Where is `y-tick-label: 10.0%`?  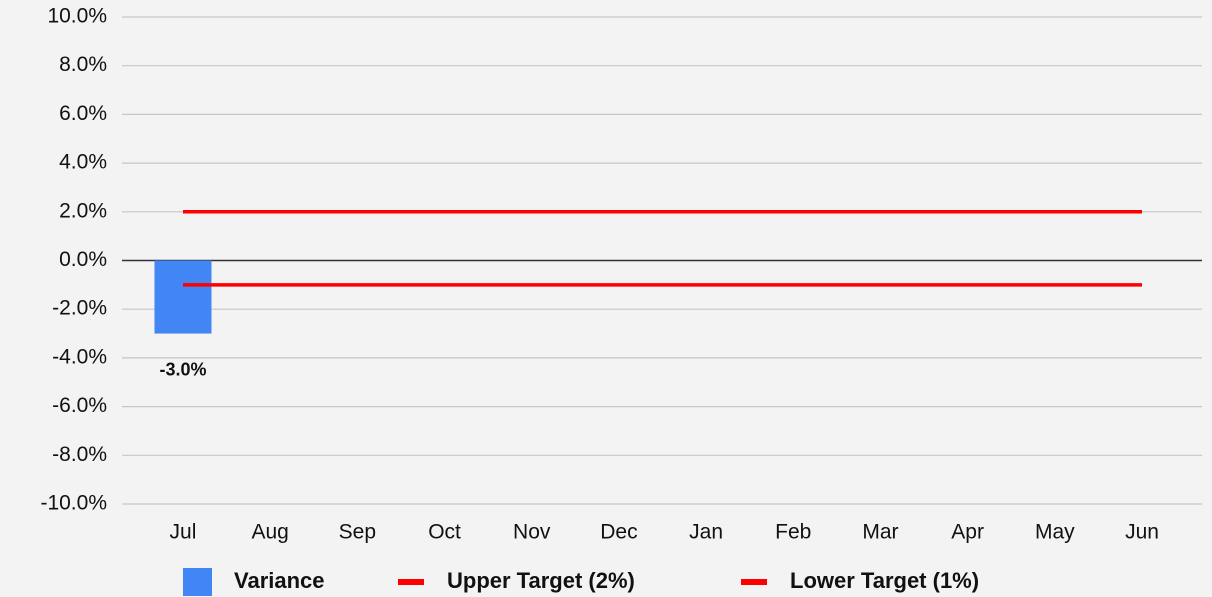 y-tick-label: 10.0% is located at coordinates (77, 16).